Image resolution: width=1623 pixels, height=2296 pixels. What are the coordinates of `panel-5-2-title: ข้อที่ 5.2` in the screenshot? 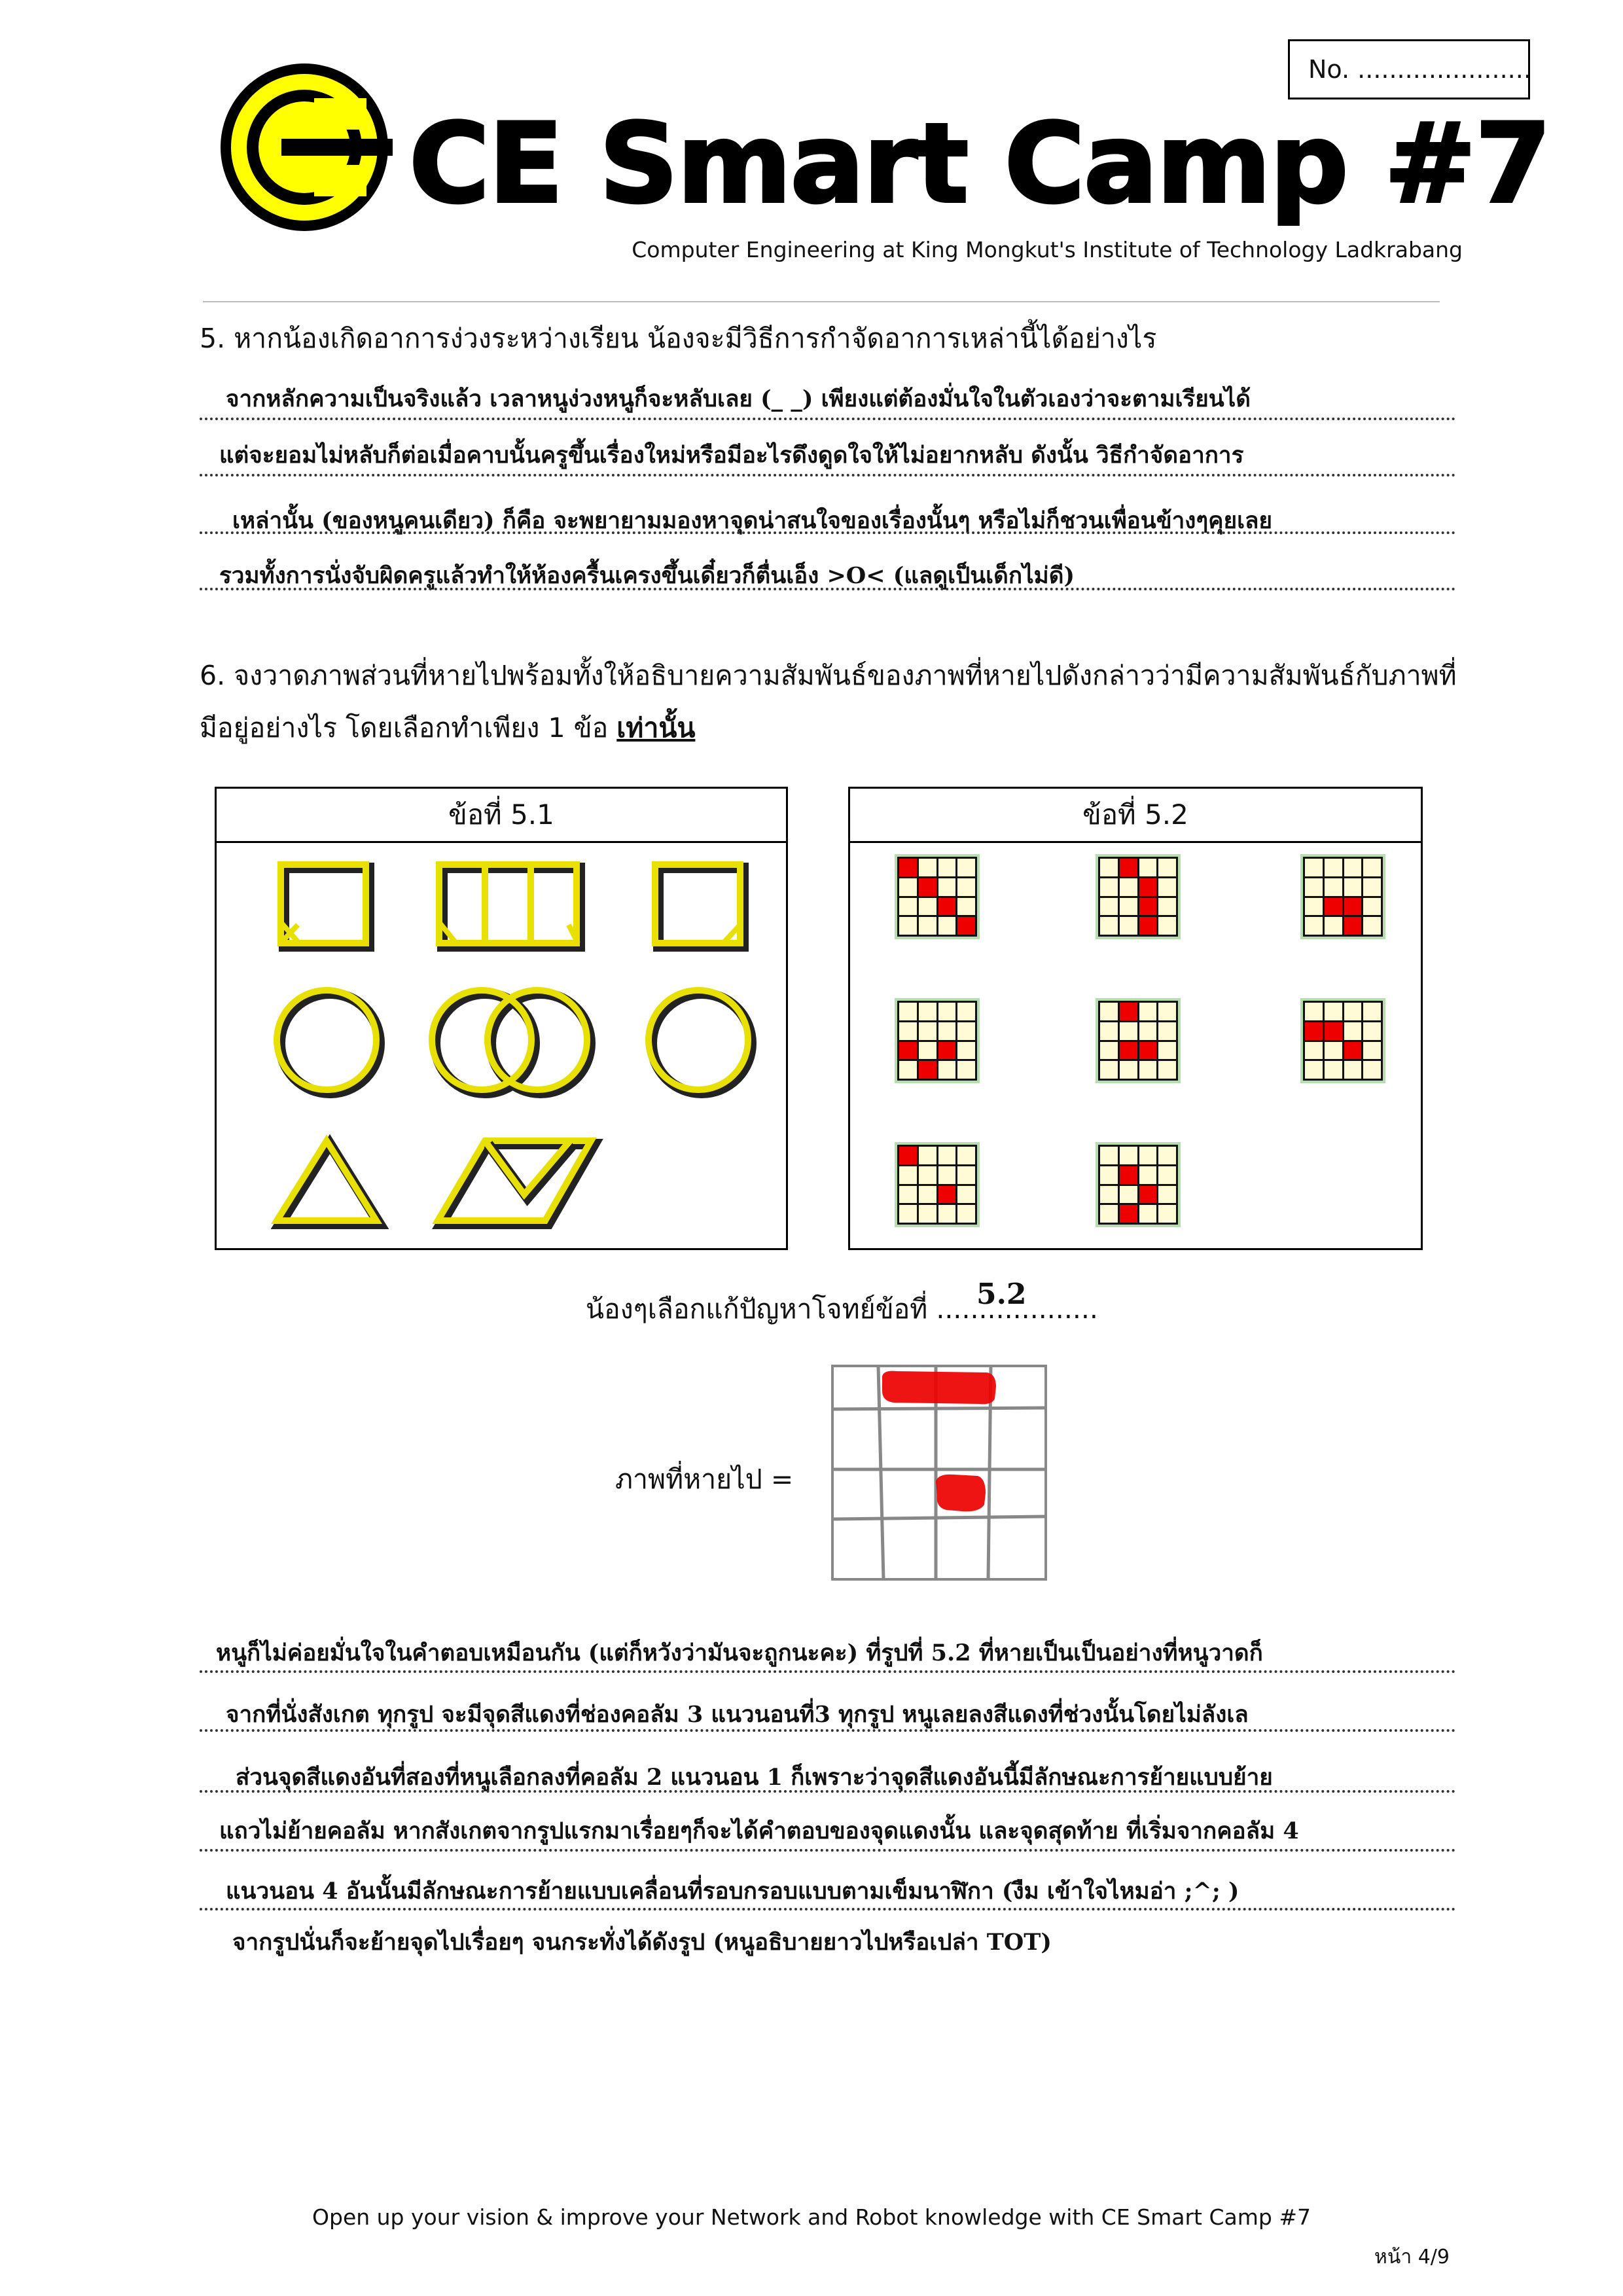 It's located at (1135, 816).